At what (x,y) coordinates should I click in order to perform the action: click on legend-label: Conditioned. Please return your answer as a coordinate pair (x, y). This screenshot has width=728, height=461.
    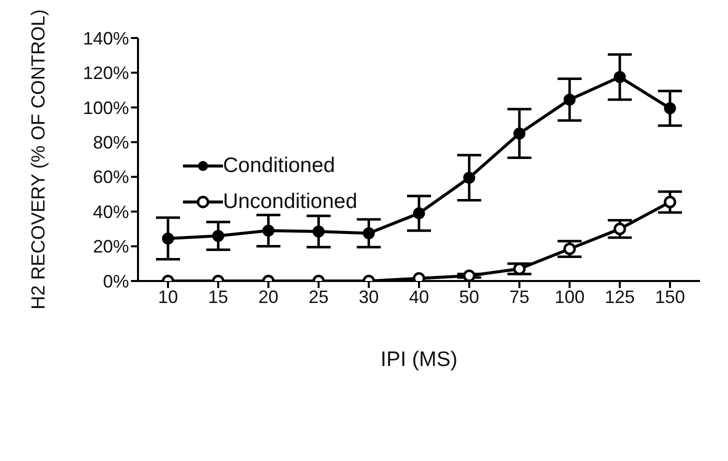
    Looking at the image, I should click on (279, 166).